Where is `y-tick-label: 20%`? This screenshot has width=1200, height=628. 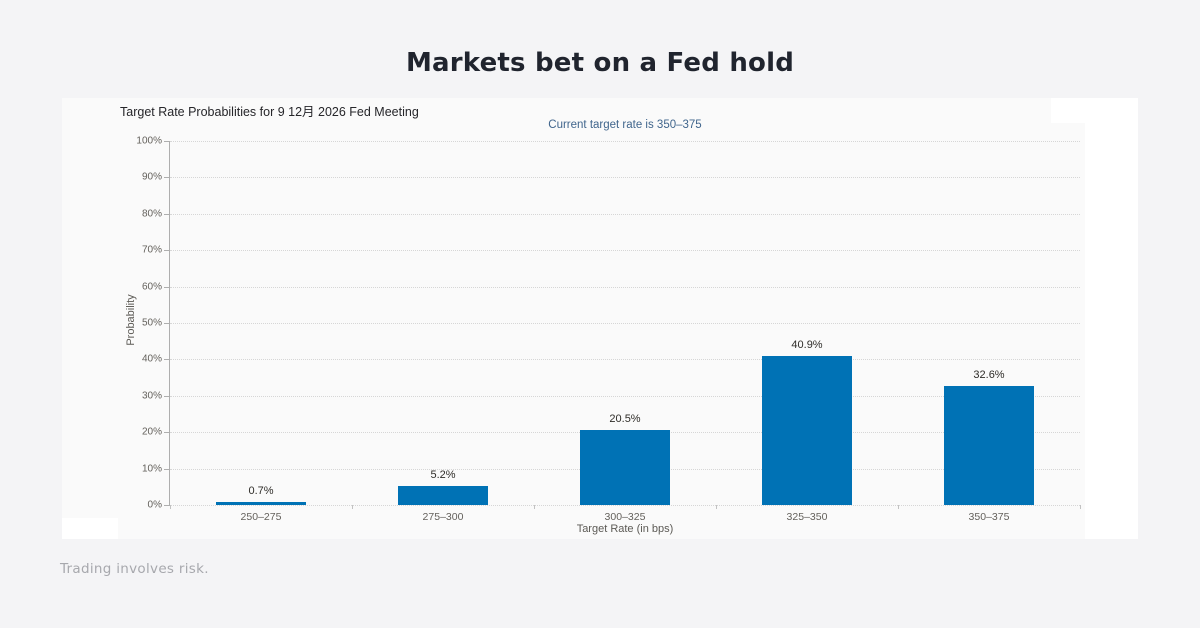
y-tick-label: 20% is located at coordinates (151, 432).